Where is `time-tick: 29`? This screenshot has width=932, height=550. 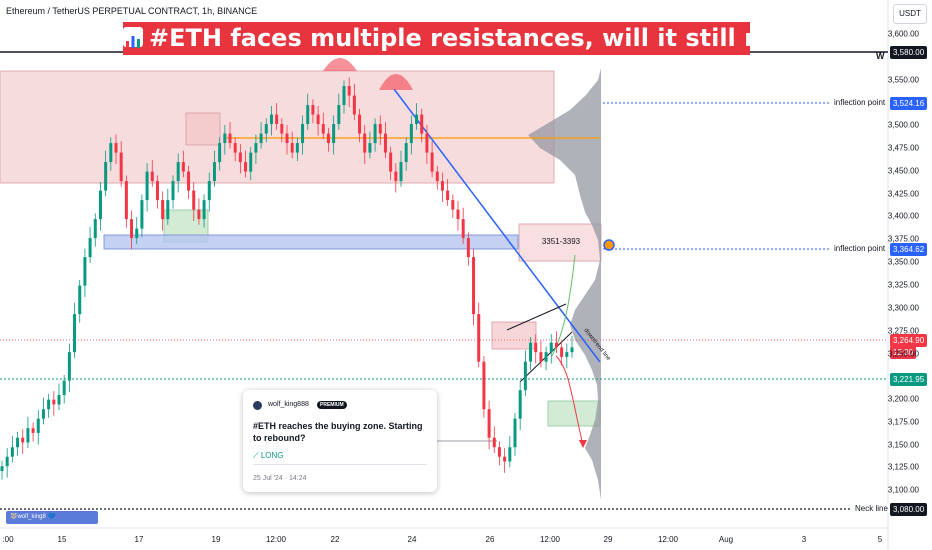 time-tick: 29 is located at coordinates (608, 539).